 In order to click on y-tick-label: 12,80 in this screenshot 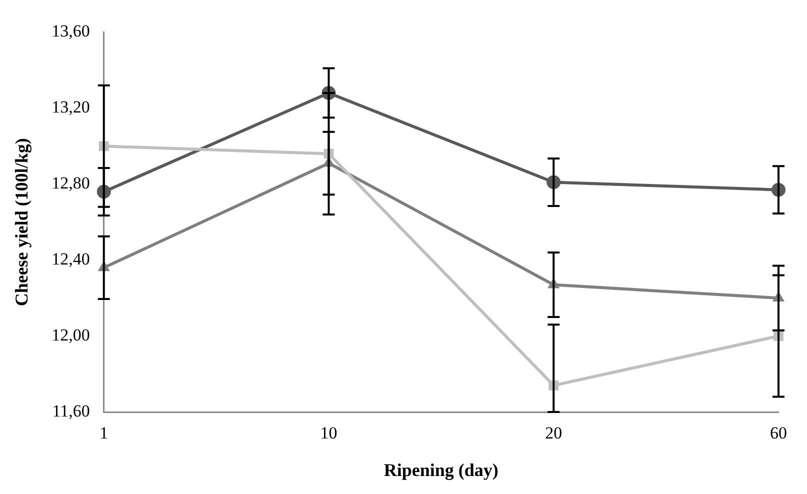, I will do `click(71, 183)`.